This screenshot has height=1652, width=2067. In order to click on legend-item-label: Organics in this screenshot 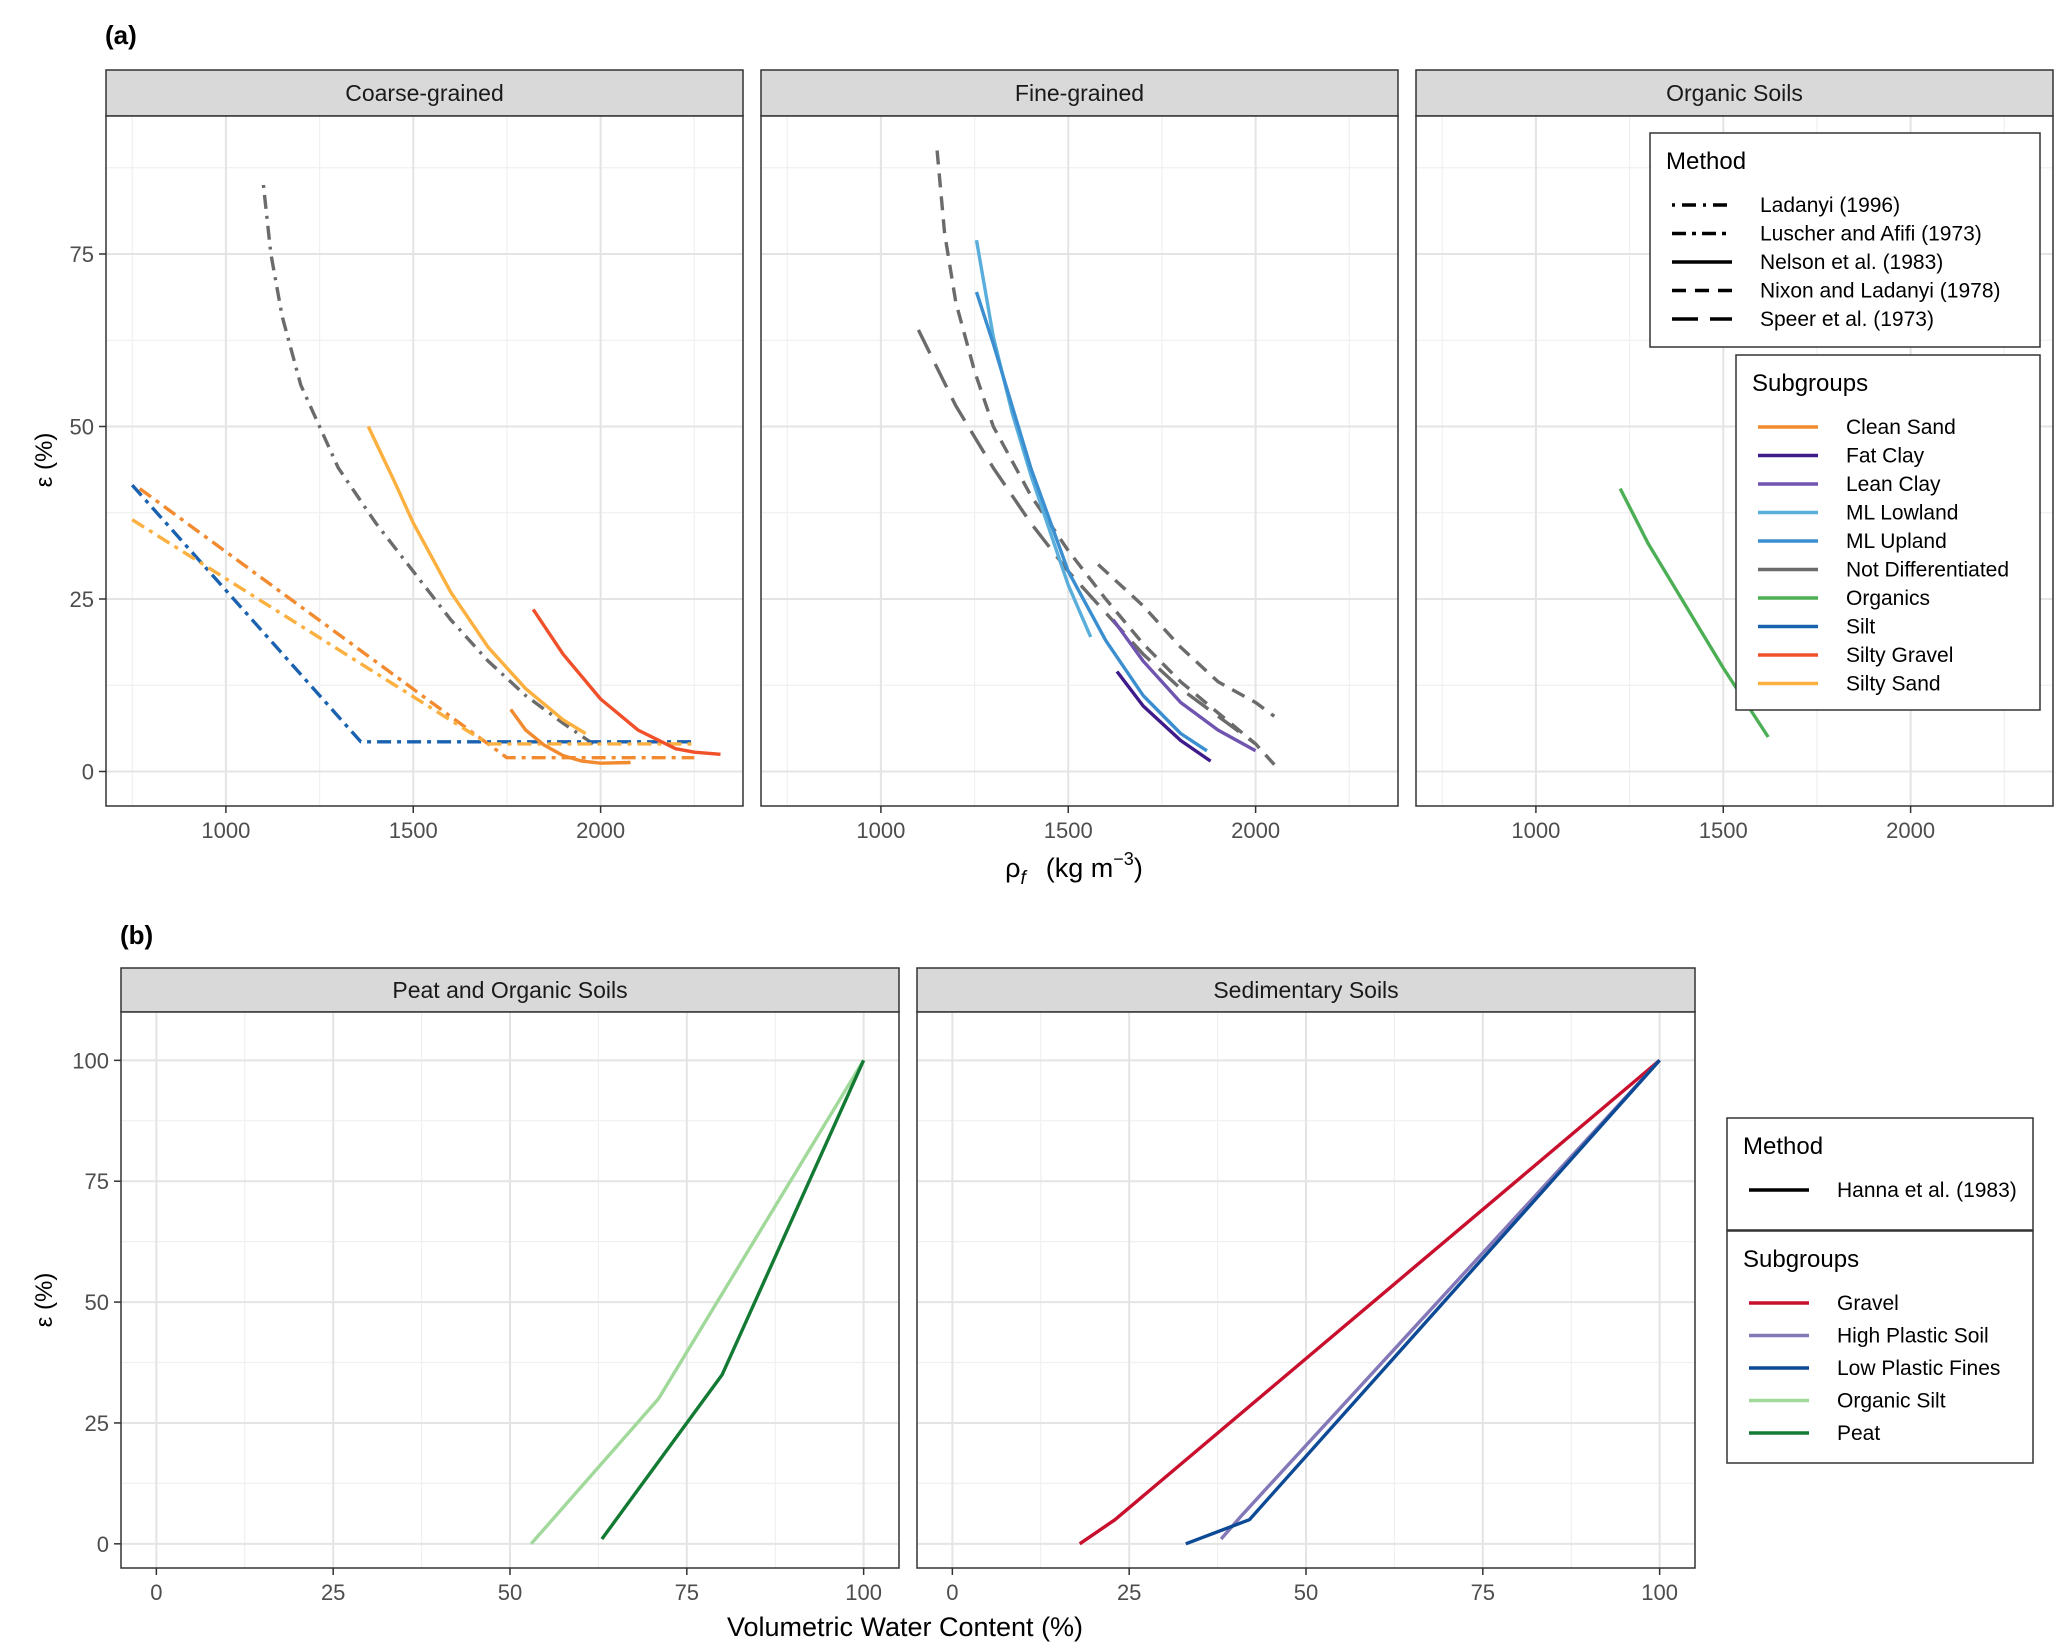, I will do `click(1888, 598)`.